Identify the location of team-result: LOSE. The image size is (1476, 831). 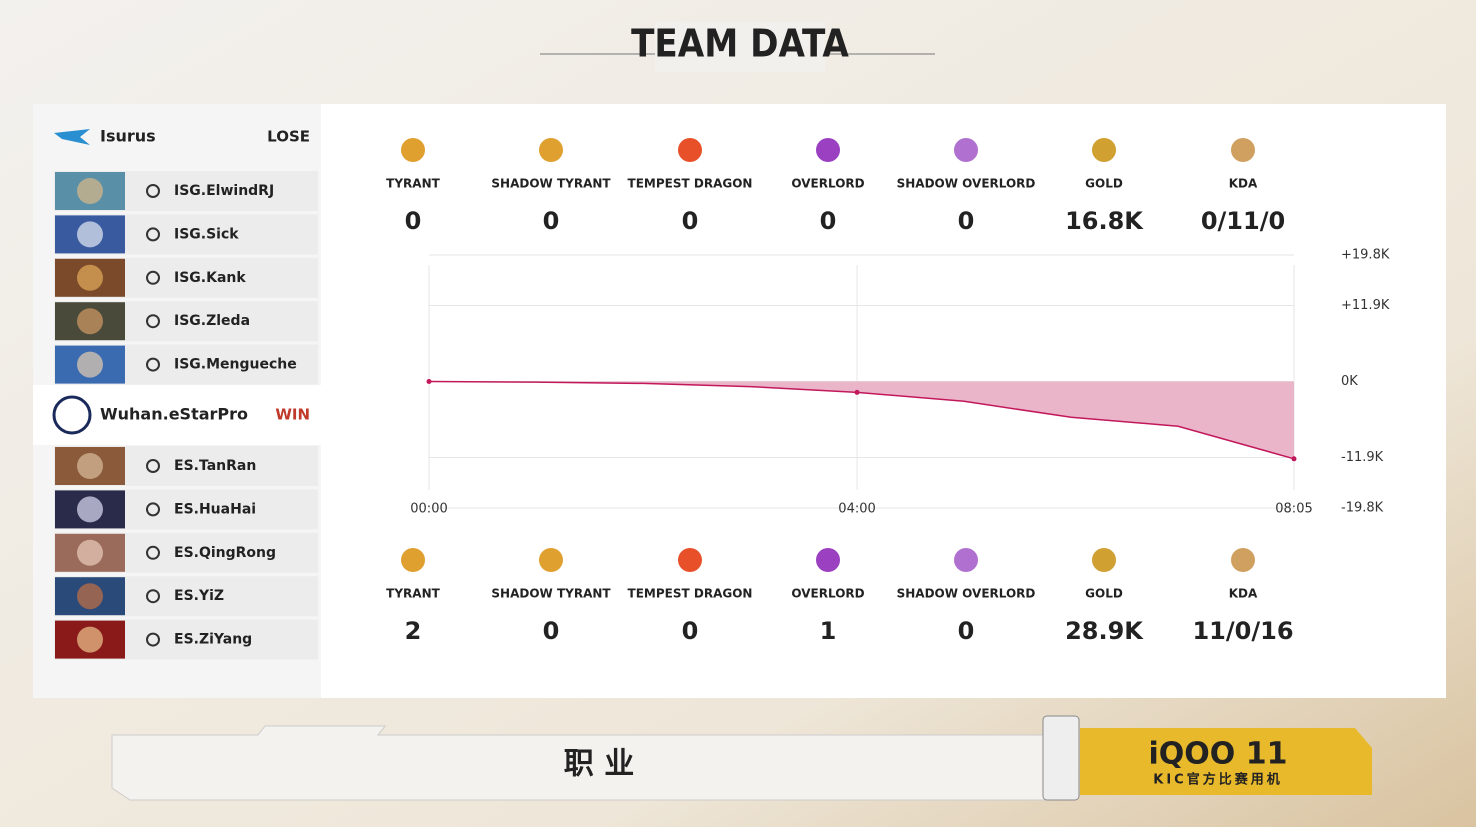
(288, 137).